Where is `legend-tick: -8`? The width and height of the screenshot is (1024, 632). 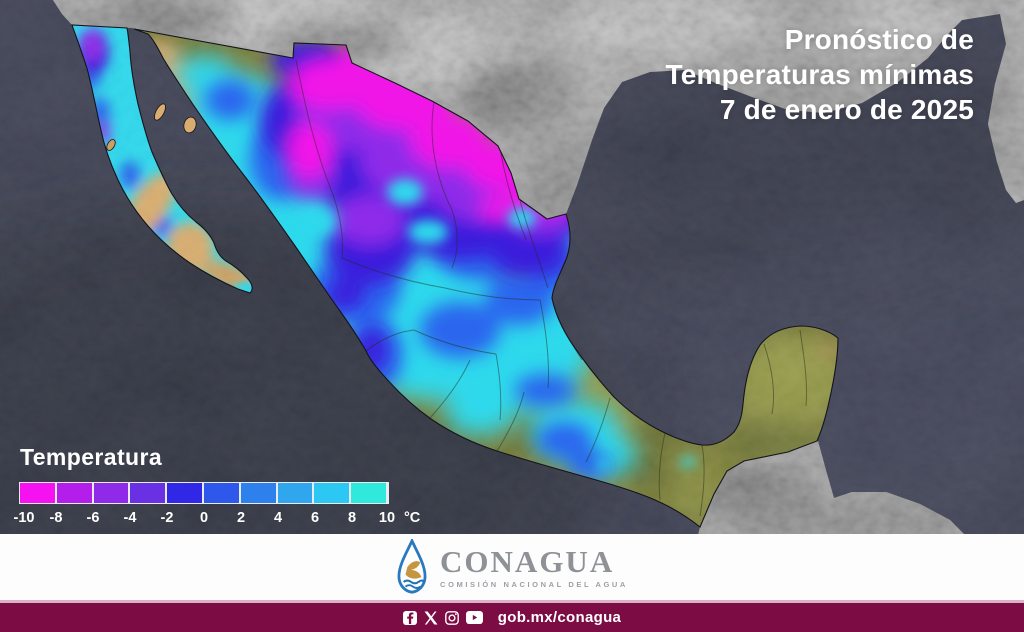
legend-tick: -8 is located at coordinates (56, 518).